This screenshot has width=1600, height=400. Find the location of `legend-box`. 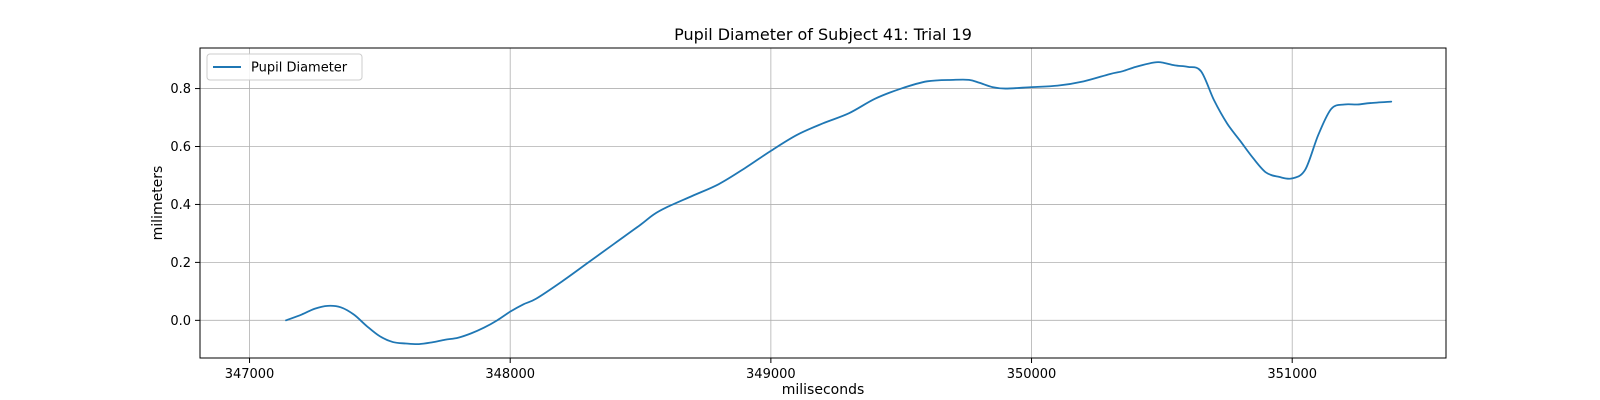

legend-box is located at coordinates (284, 67).